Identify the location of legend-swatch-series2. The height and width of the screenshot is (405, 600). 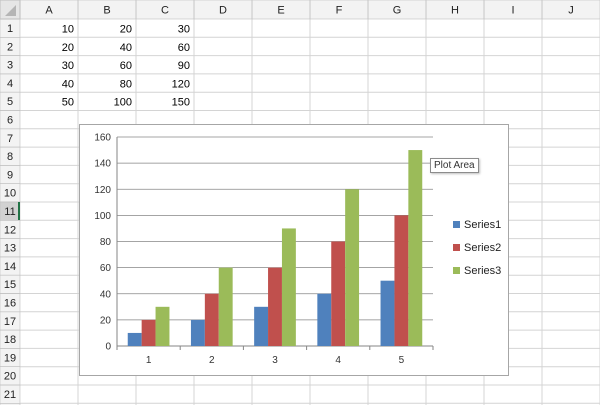
(456, 247).